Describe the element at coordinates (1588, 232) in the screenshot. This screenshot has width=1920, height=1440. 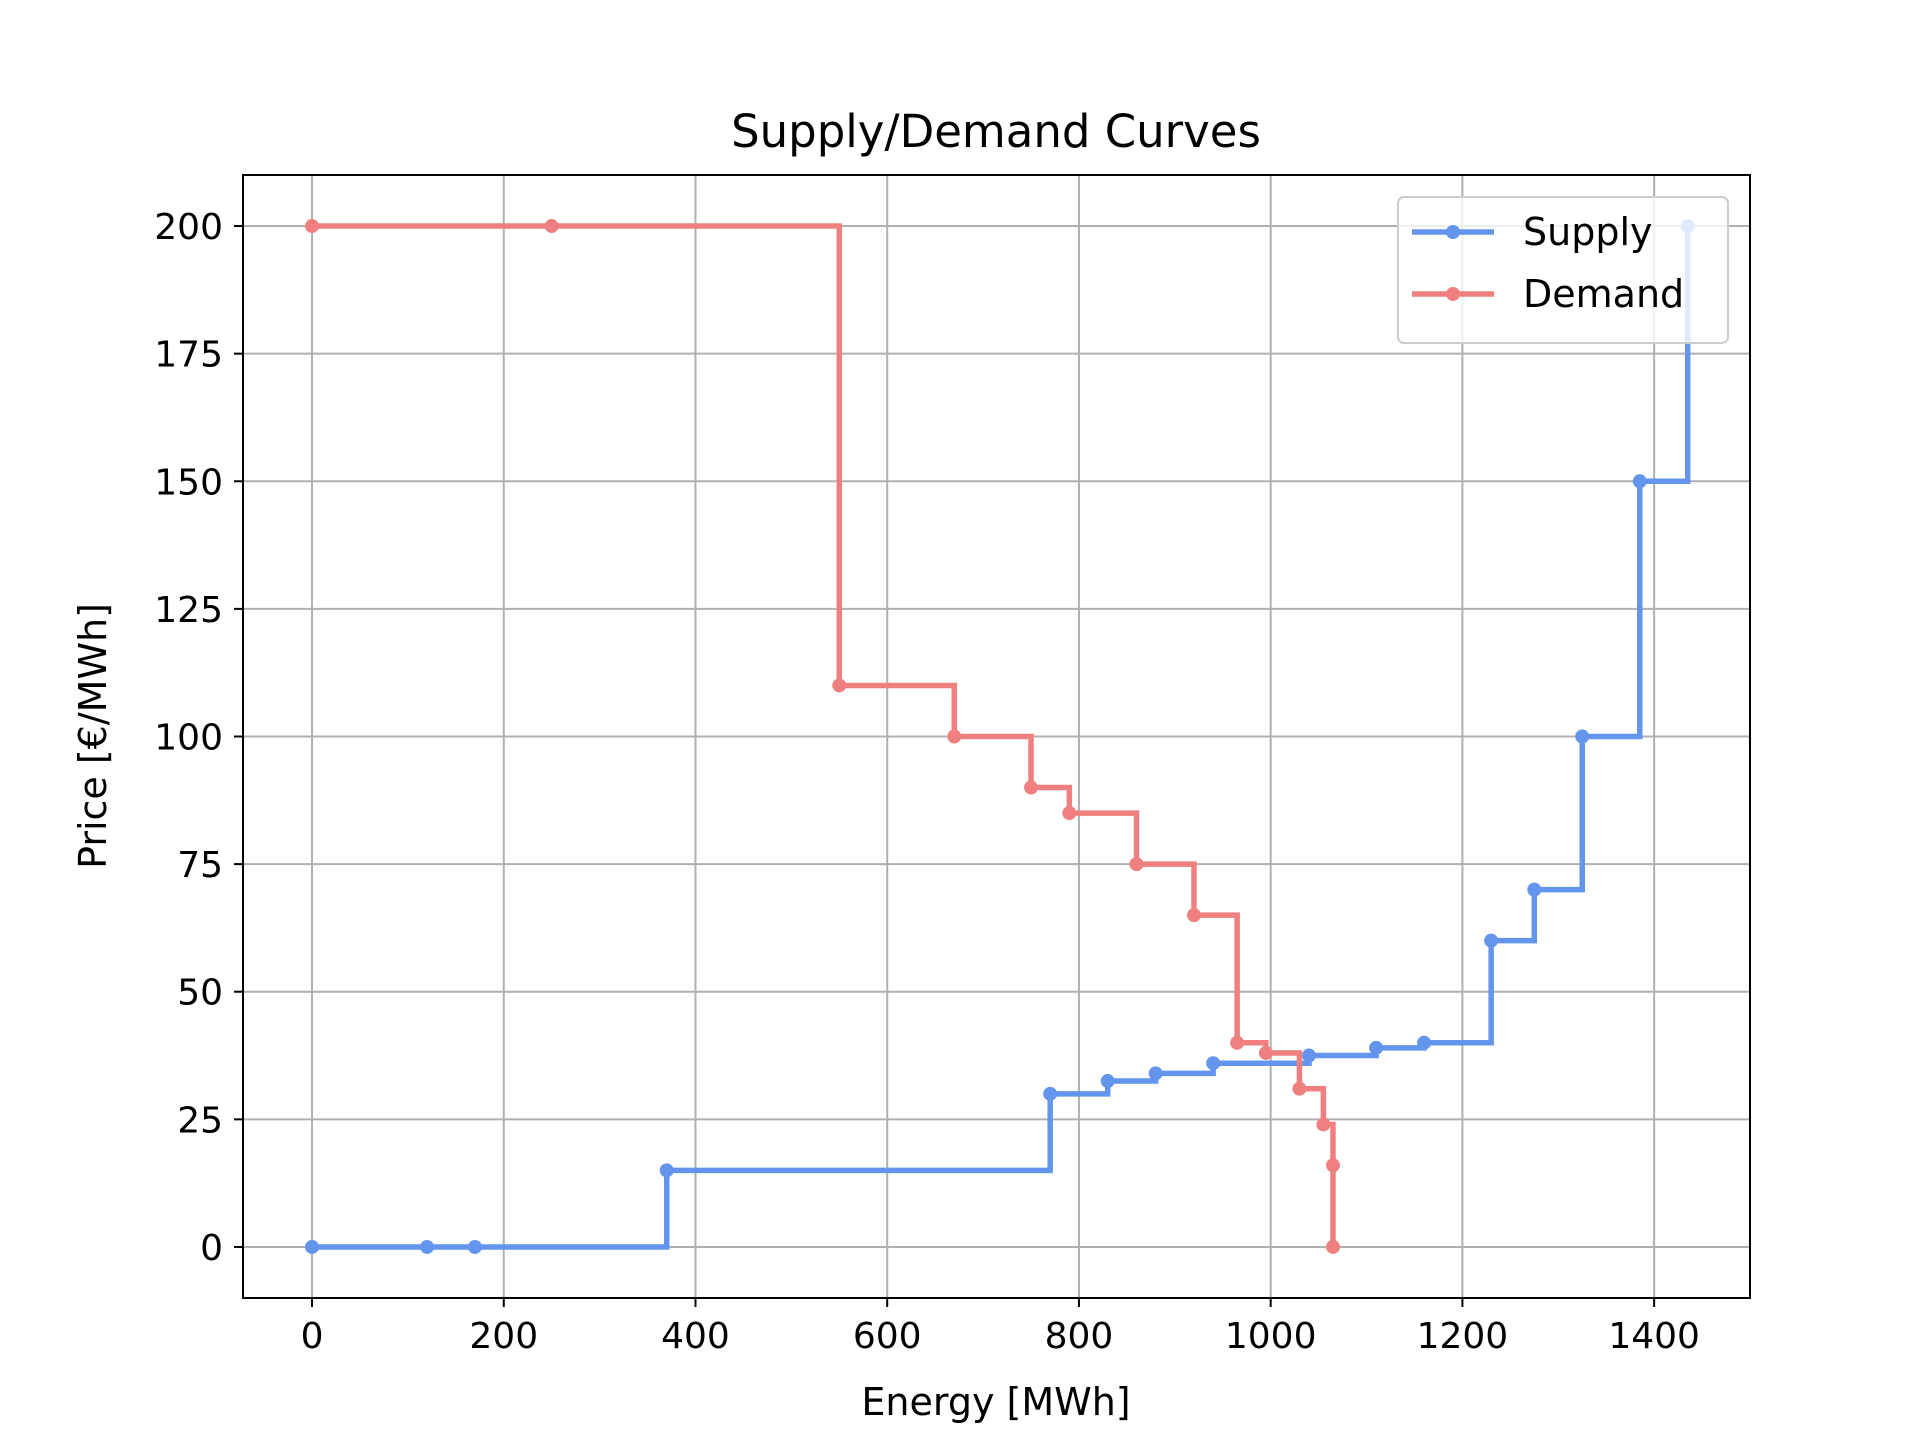
I see `legend-label-supply: Supply` at that location.